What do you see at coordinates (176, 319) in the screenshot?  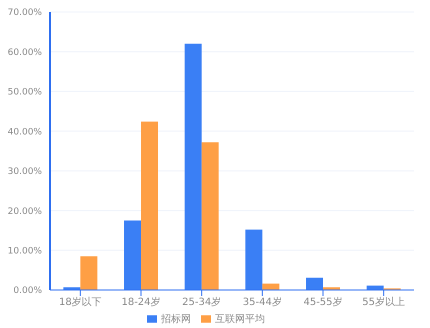 I see `legend-label: 招标网` at bounding box center [176, 319].